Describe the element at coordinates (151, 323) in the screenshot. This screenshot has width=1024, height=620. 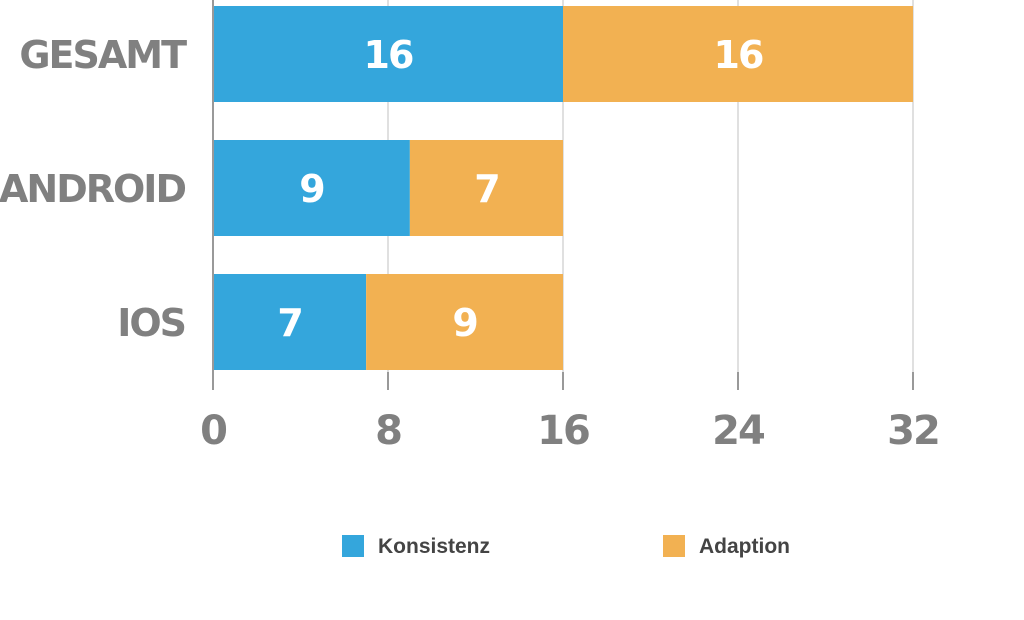
I see `category-label-ios: IOS` at that location.